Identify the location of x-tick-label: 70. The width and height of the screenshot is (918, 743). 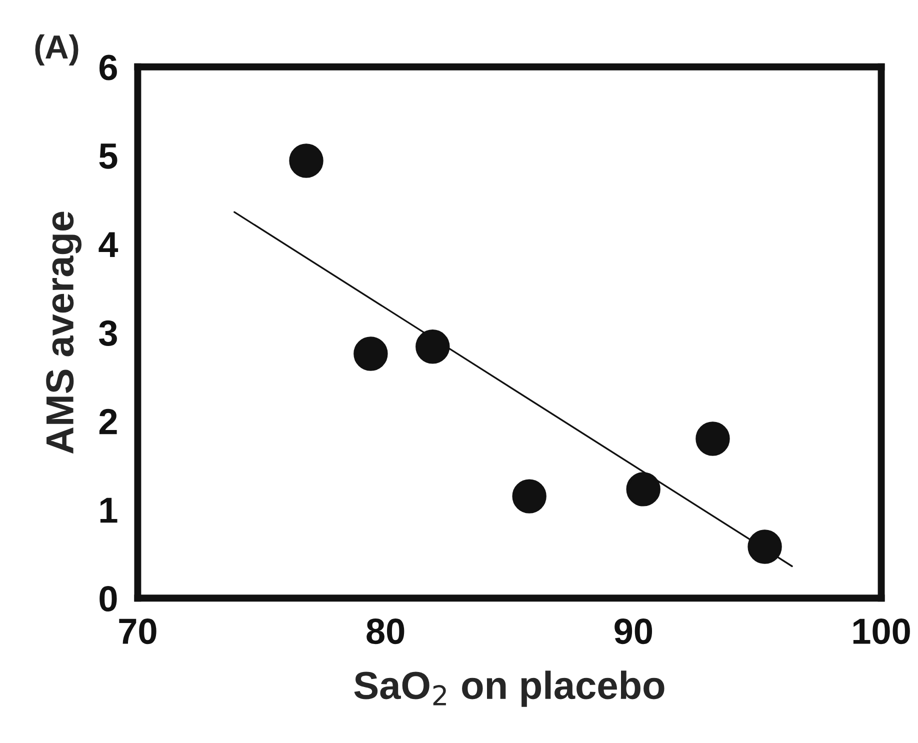
(137, 631).